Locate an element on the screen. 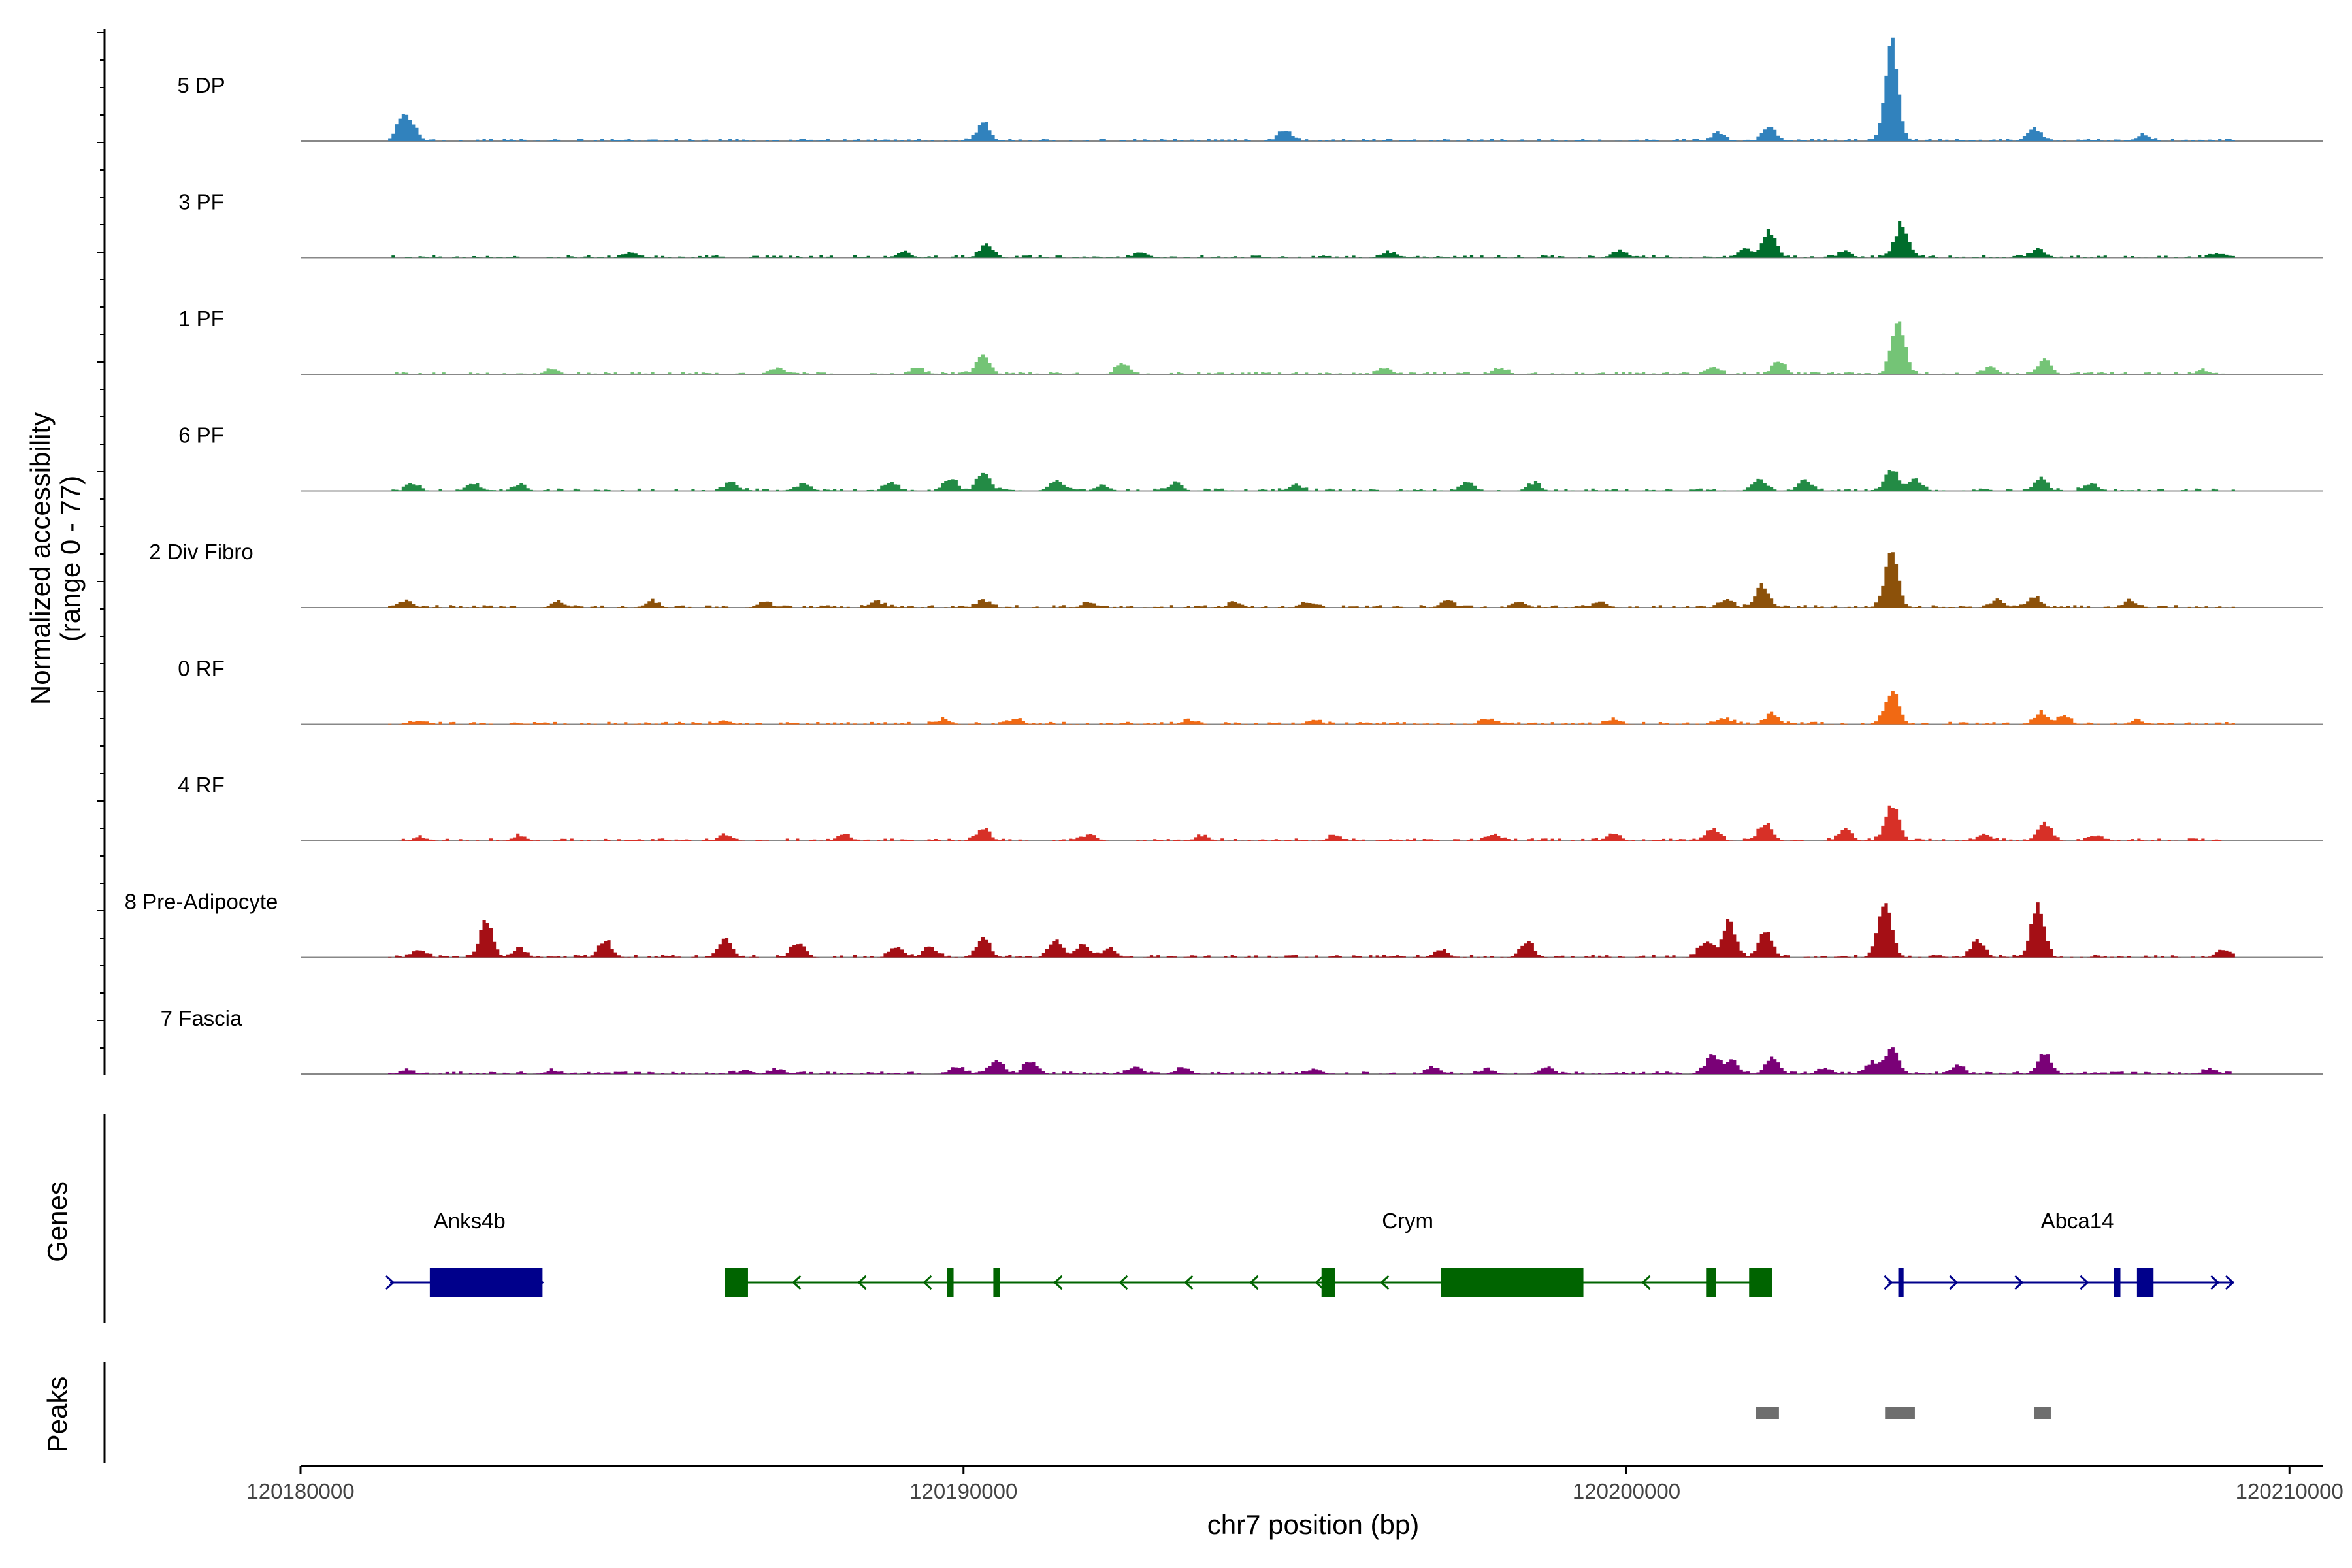  track-label: 1 PF is located at coordinates (201, 318).